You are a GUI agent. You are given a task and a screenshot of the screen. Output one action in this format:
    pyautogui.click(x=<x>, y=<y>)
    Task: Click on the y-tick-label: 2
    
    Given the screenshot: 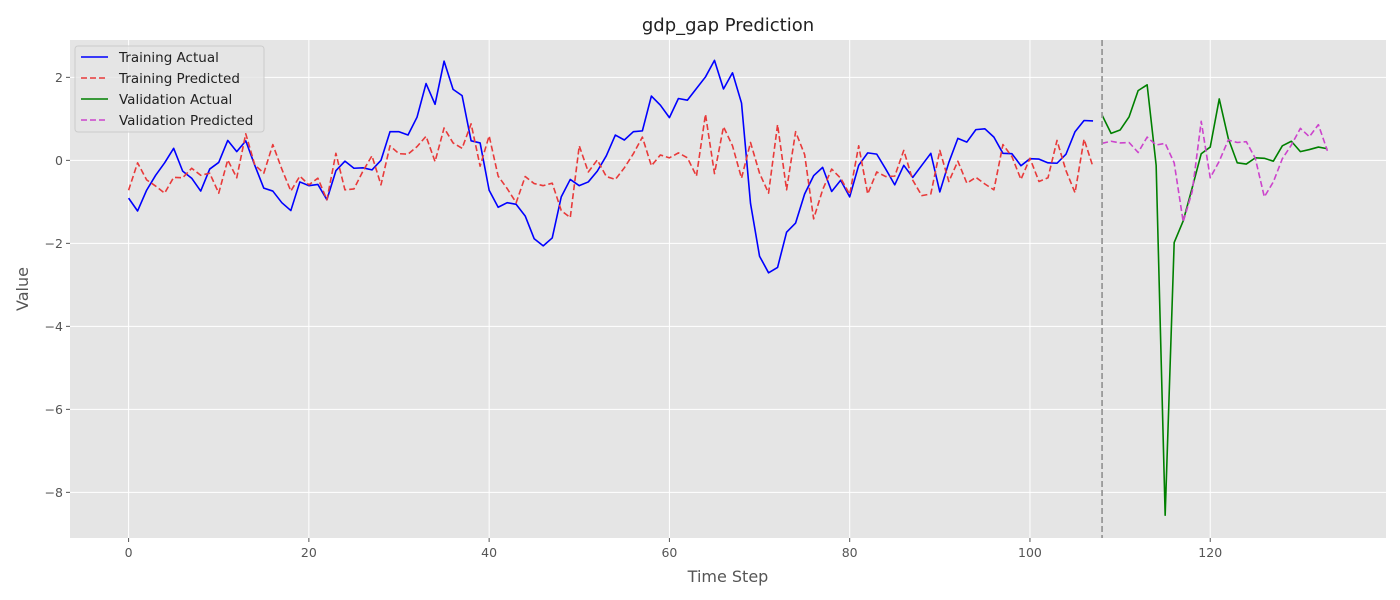 What is the action you would take?
    pyautogui.click(x=59, y=77)
    